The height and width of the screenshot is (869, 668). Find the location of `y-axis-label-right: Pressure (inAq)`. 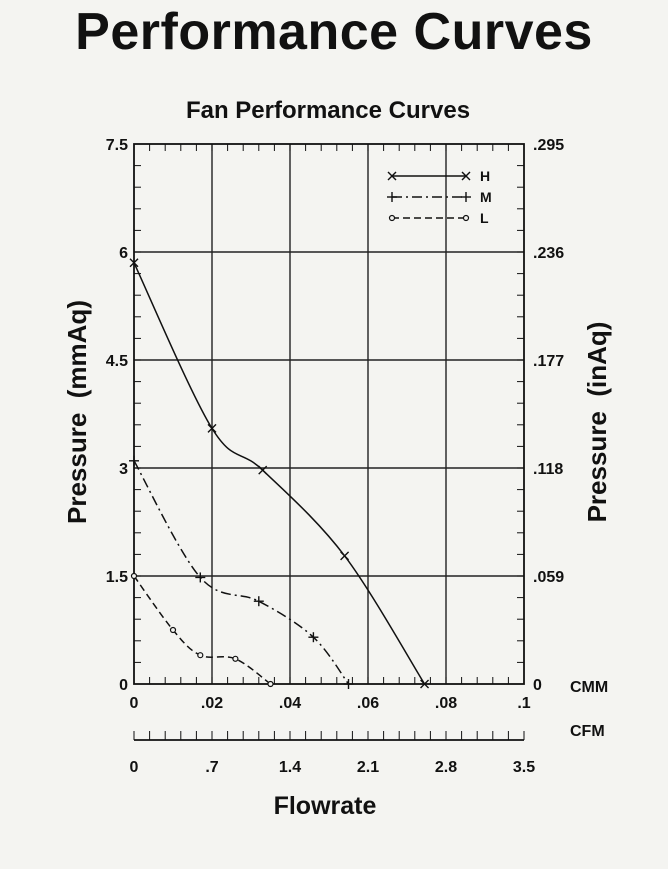

y-axis-label-right: Pressure (inAq) is located at coordinates (597, 422).